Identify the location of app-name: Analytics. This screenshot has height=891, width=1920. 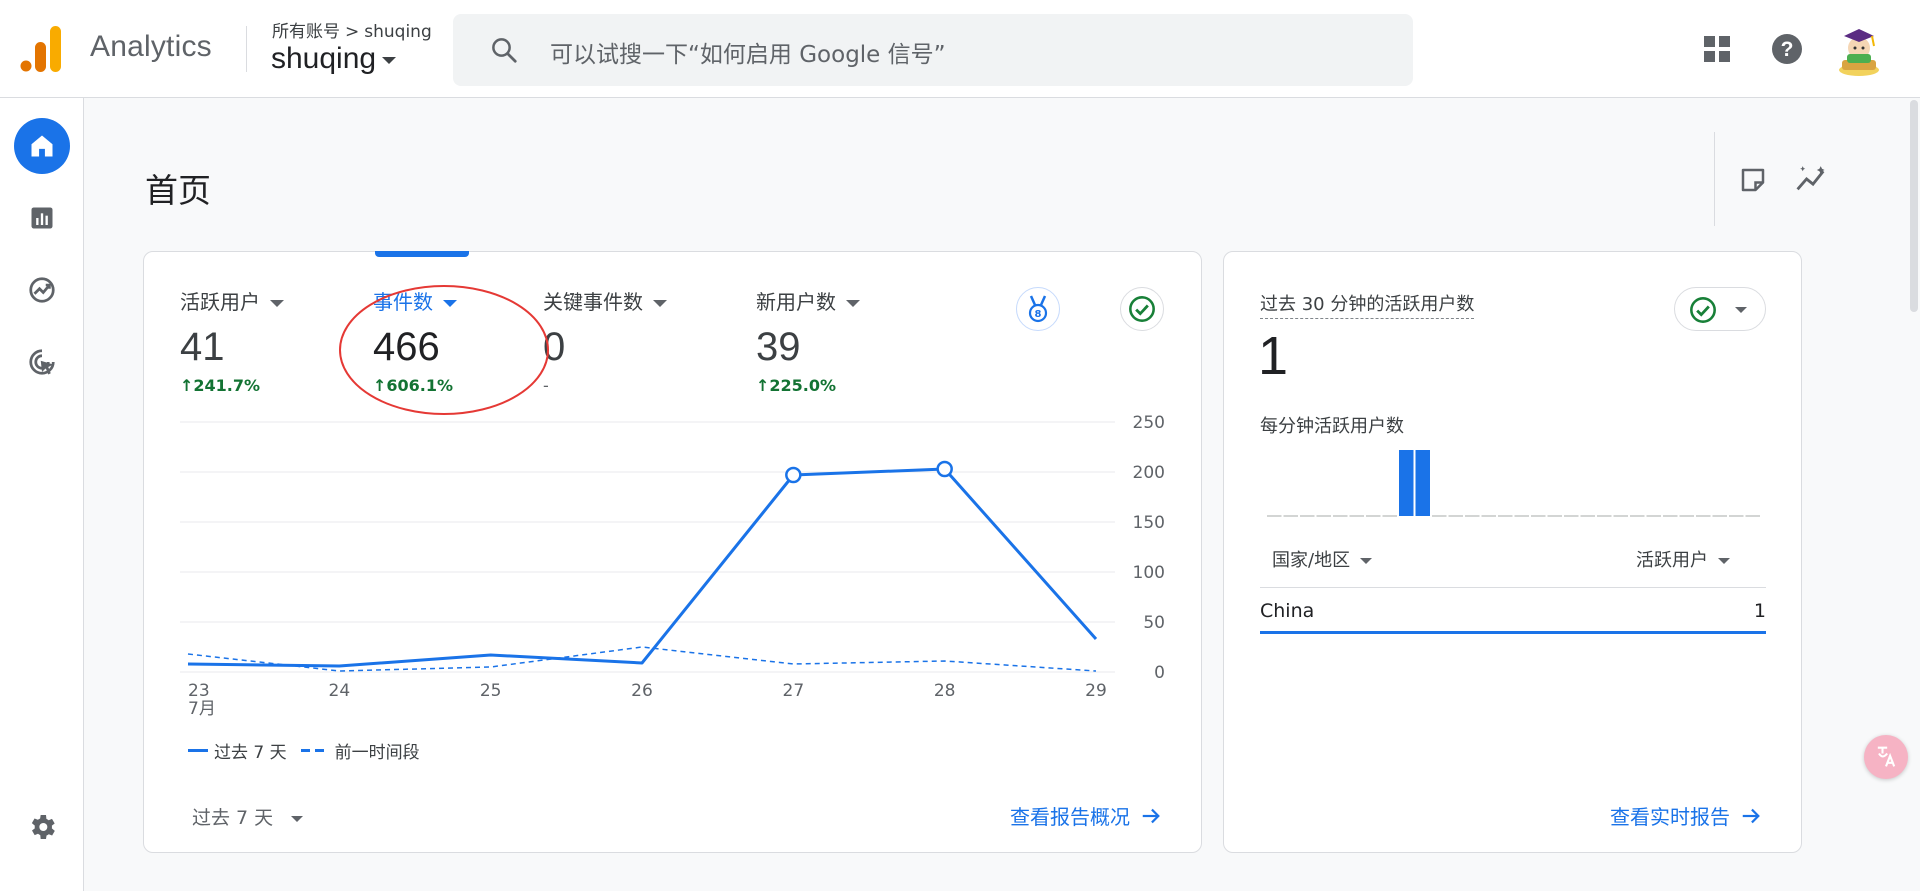
(151, 46).